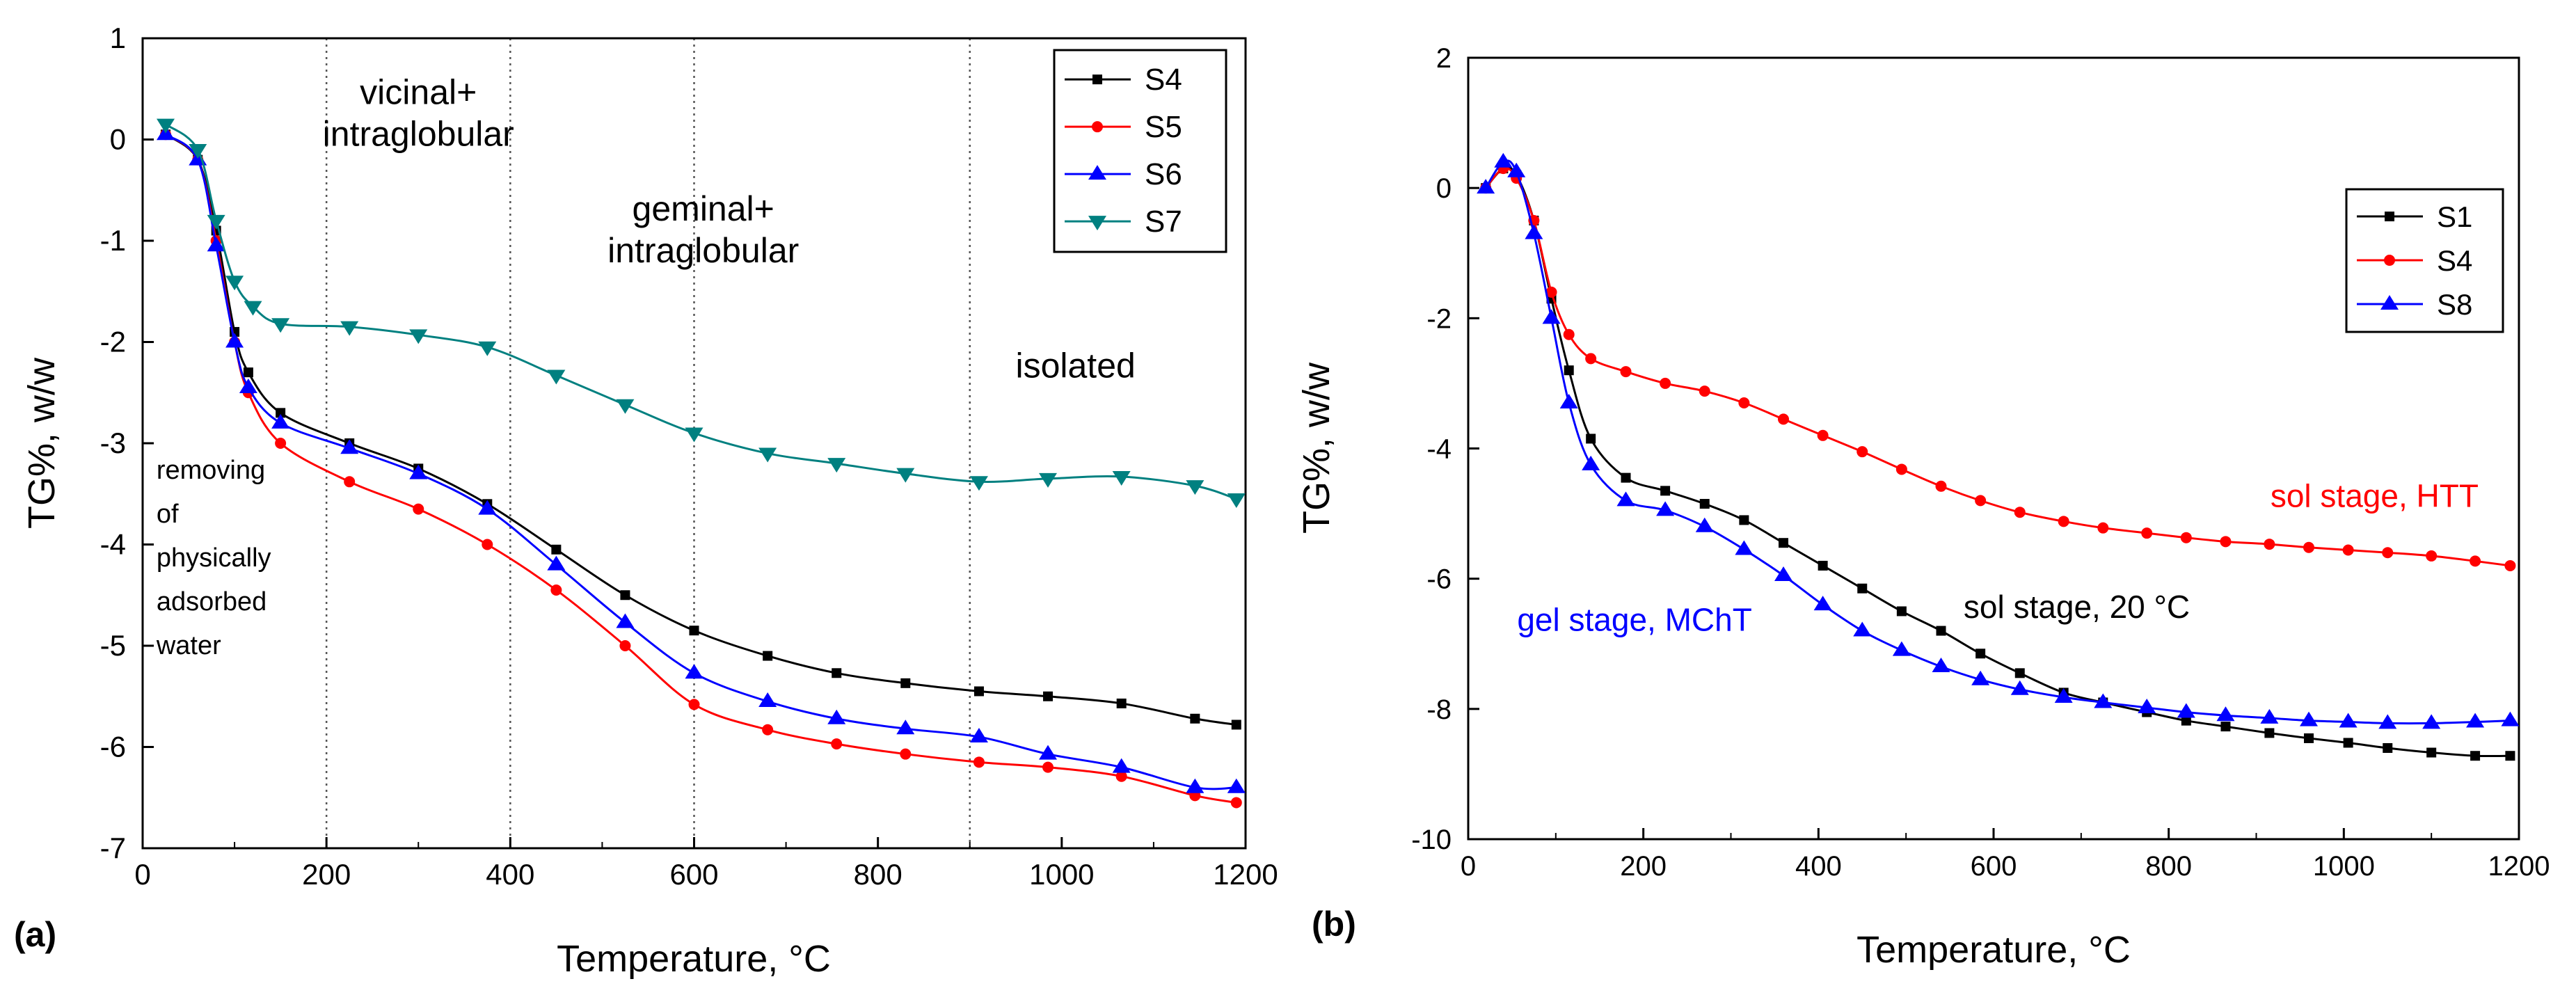  Describe the element at coordinates (1140, 151) in the screenshot. I see `panel-a-legend: S4 S5 S6 S7` at that location.